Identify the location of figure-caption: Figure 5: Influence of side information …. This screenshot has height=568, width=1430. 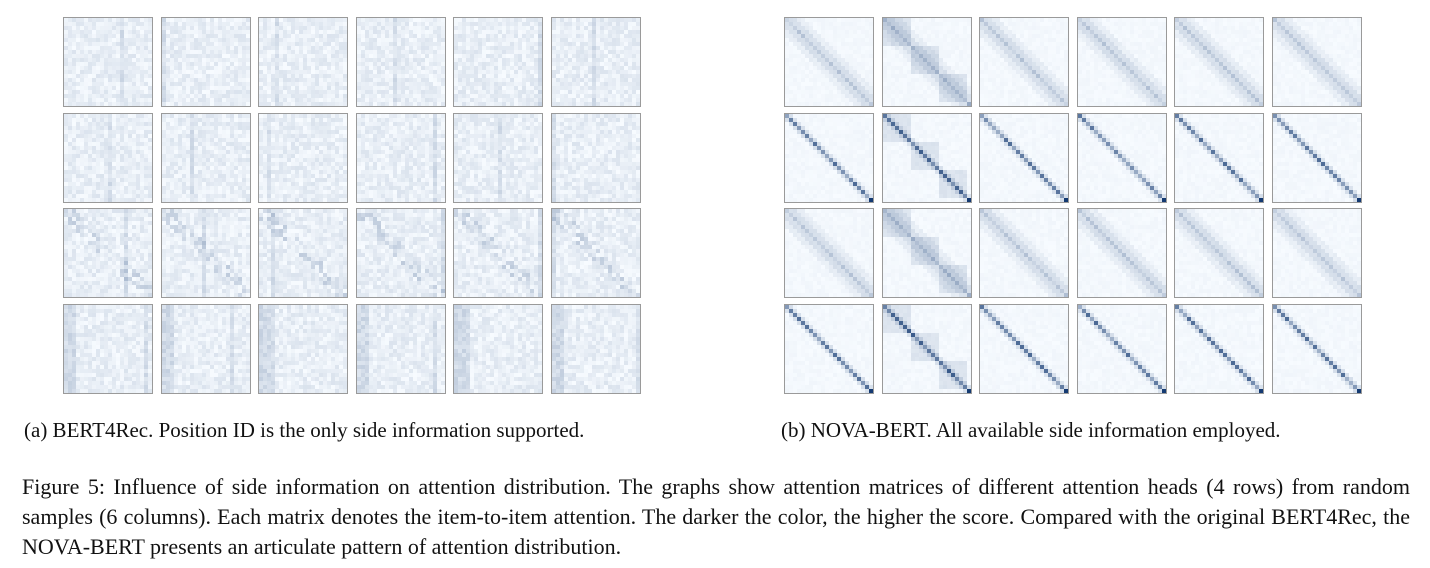
(716, 516).